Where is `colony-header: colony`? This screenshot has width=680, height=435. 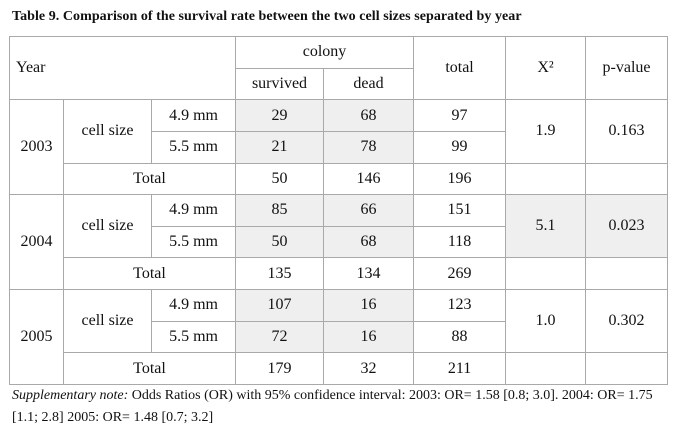
colony-header: colony is located at coordinates (325, 52).